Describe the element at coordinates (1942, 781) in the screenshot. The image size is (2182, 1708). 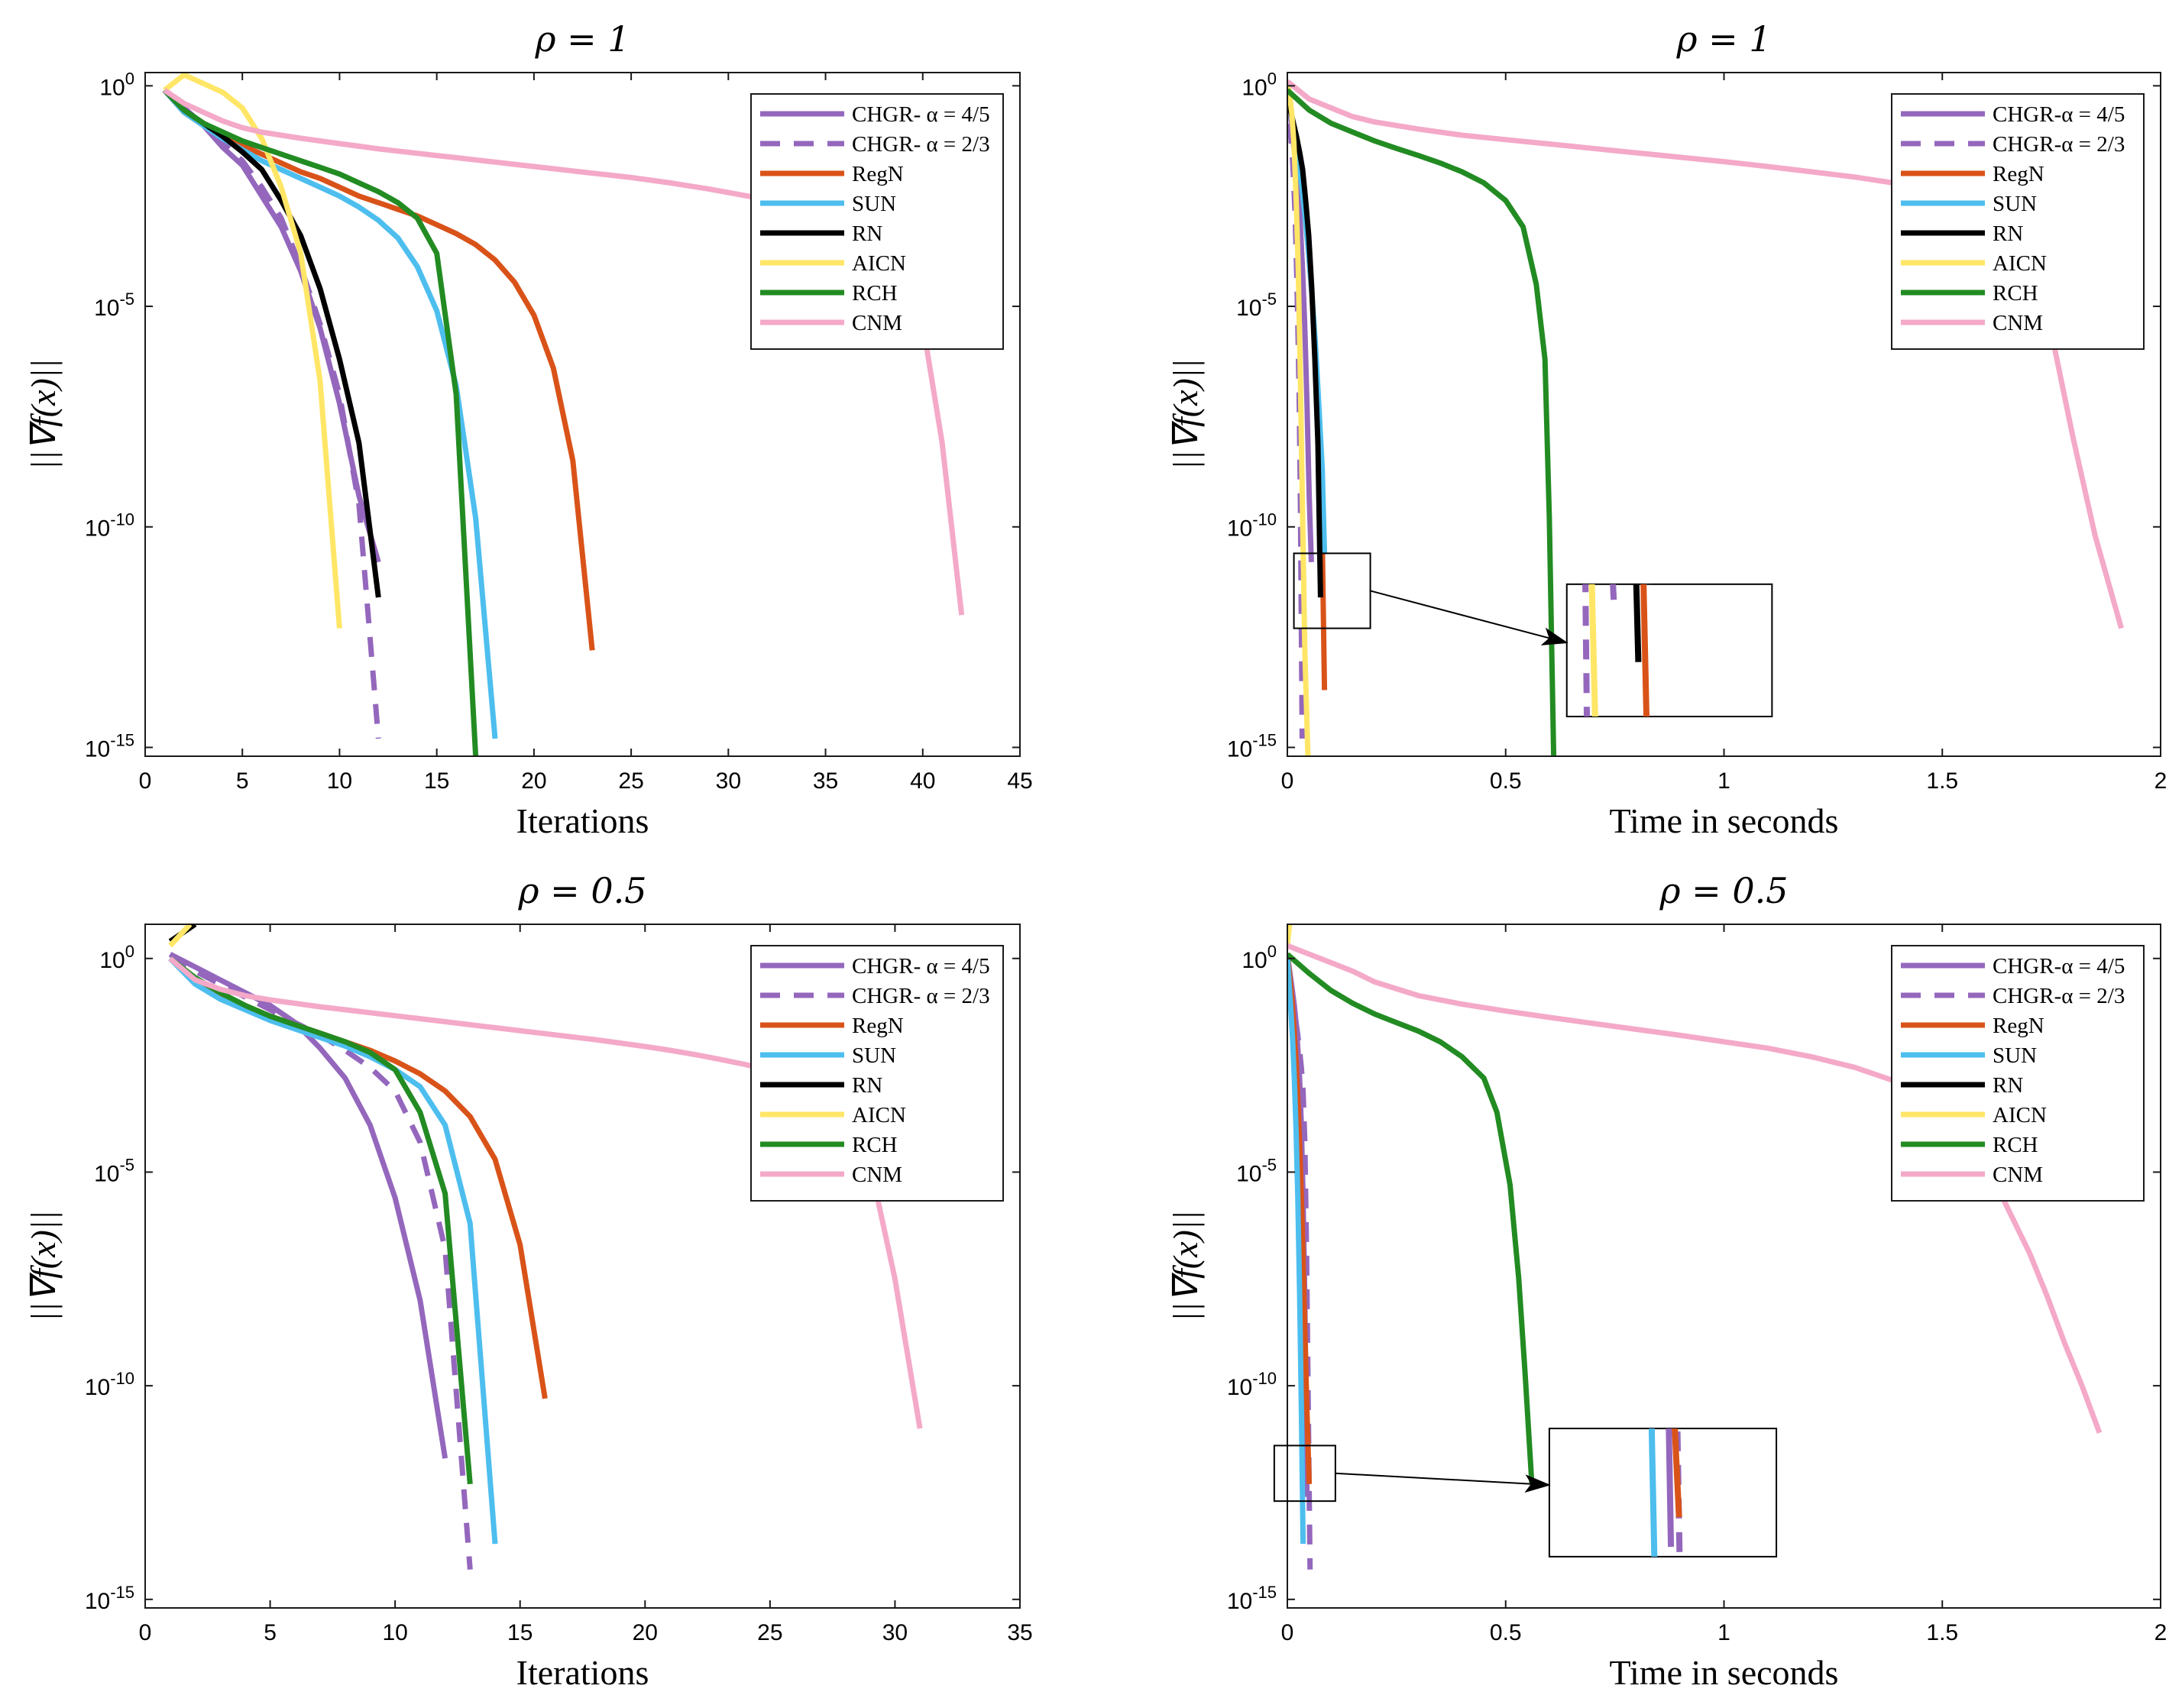
I see `x-tick-label: 1.5` at that location.